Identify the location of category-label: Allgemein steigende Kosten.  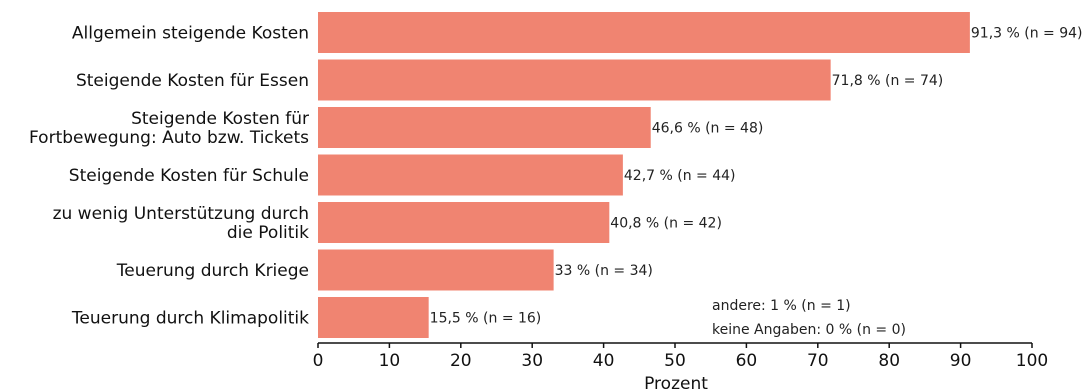
(190, 34).